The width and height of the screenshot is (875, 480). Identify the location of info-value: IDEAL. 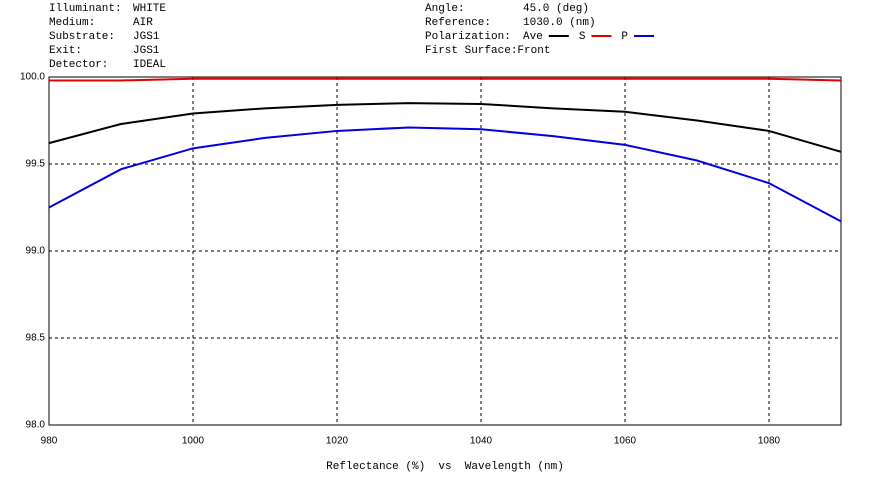
(149, 65).